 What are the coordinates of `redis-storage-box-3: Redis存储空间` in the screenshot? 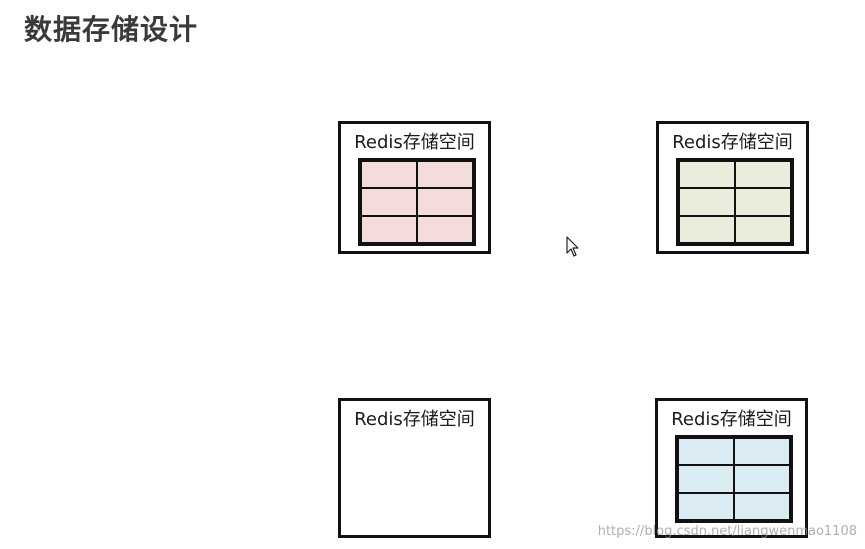 It's located at (414, 468).